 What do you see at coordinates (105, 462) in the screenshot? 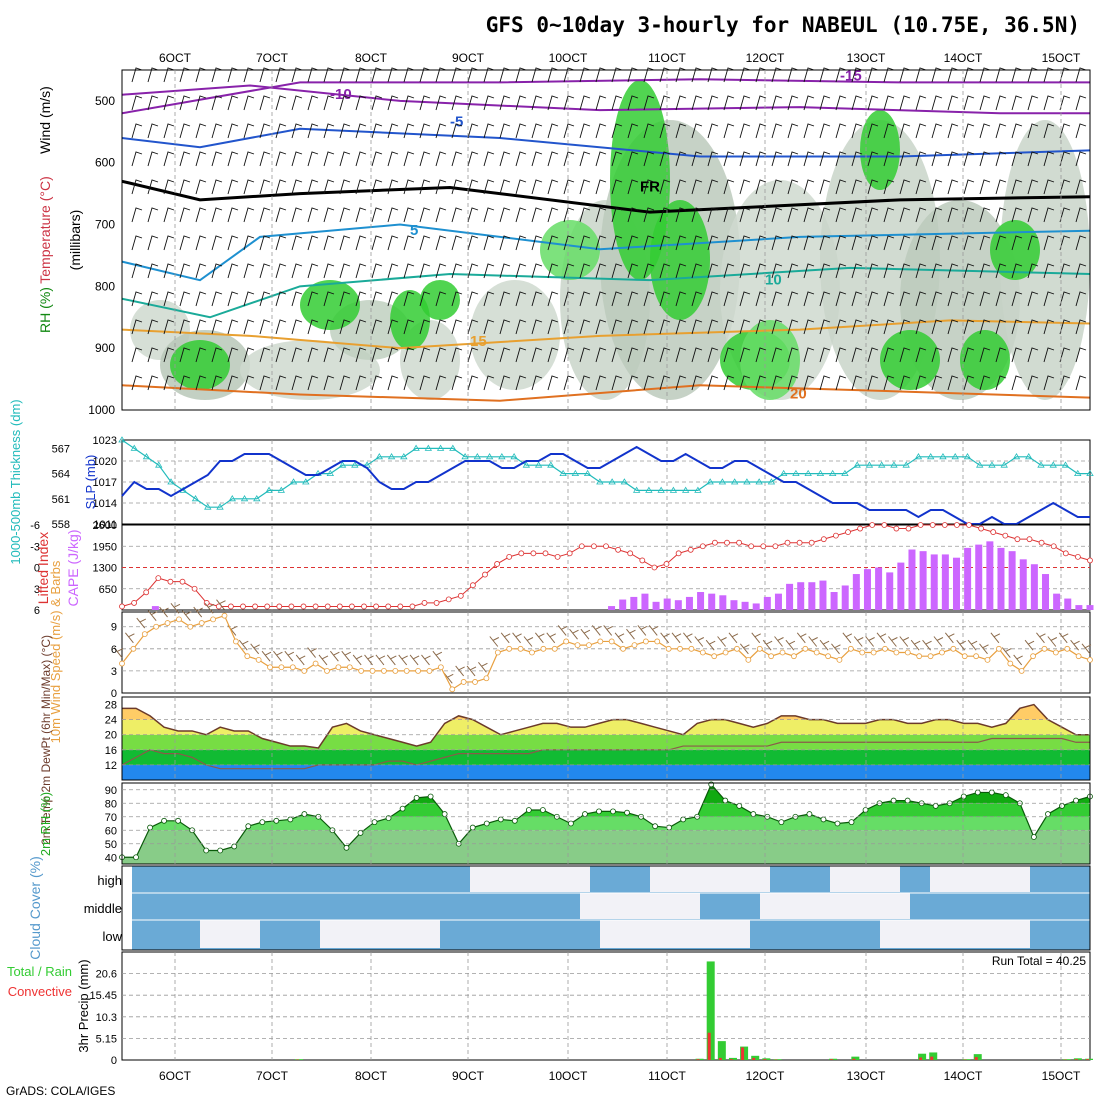
I see `y-tick-label: 1020` at bounding box center [105, 462].